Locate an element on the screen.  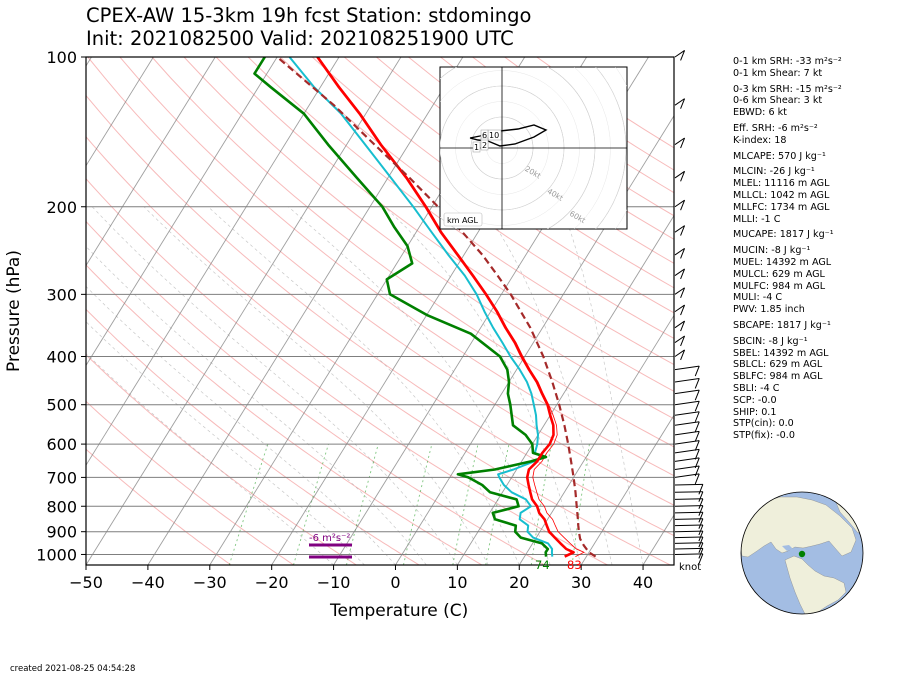
globe-land is located at coordinates (802, 555).